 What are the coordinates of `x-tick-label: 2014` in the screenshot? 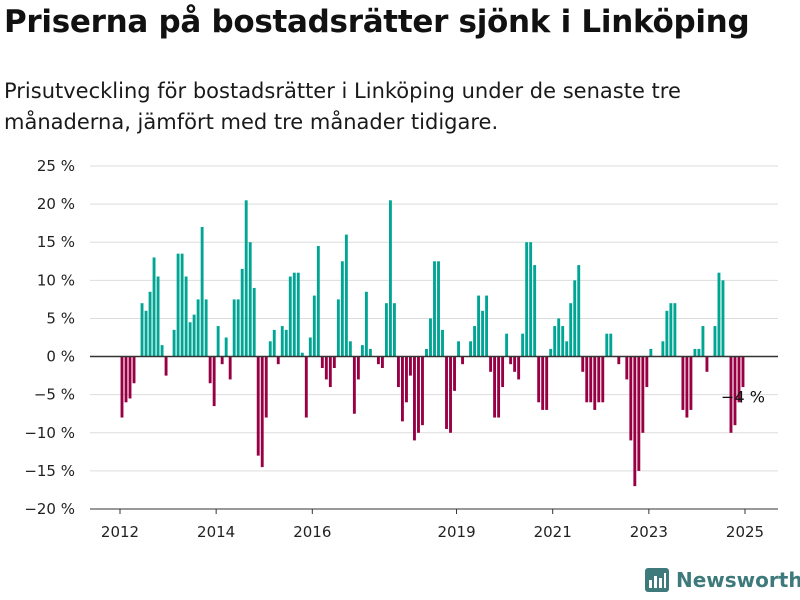 It's located at (216, 532).